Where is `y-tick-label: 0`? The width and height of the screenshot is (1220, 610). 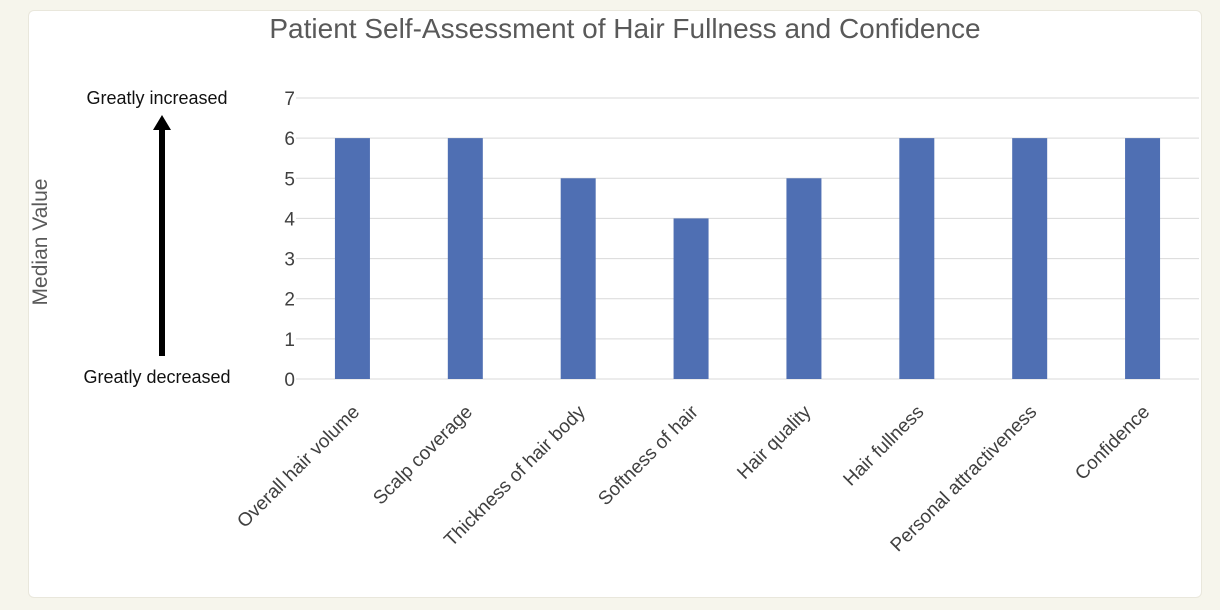 y-tick-label: 0 is located at coordinates (289, 380).